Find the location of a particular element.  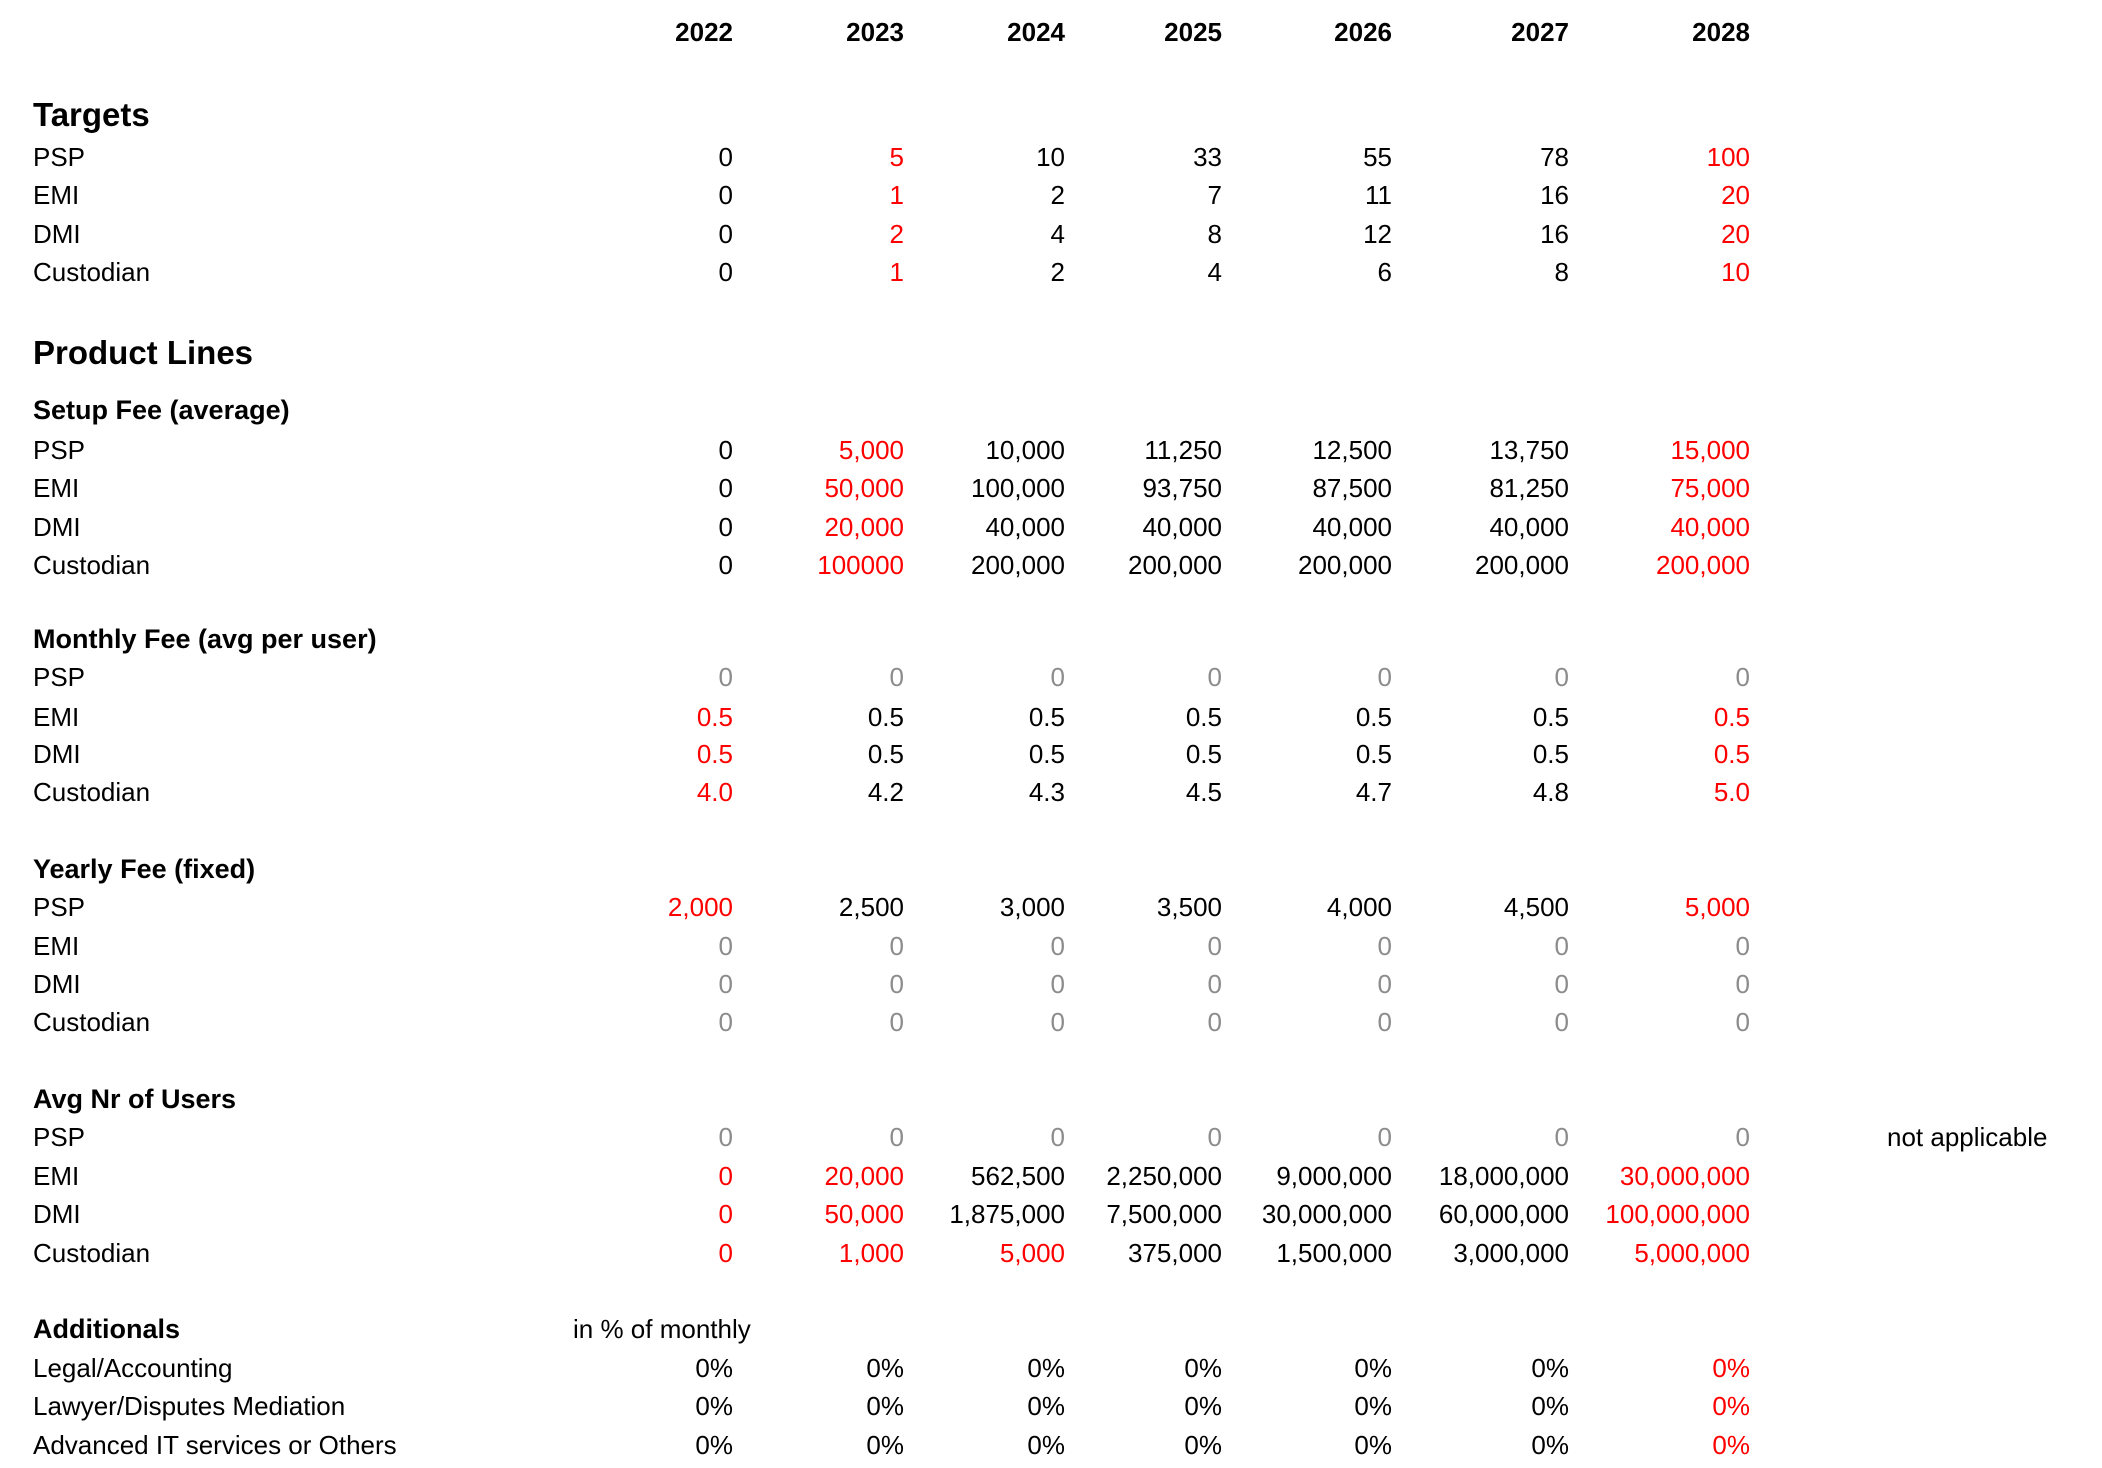

cell-value: 5,000 is located at coordinates (871, 450).